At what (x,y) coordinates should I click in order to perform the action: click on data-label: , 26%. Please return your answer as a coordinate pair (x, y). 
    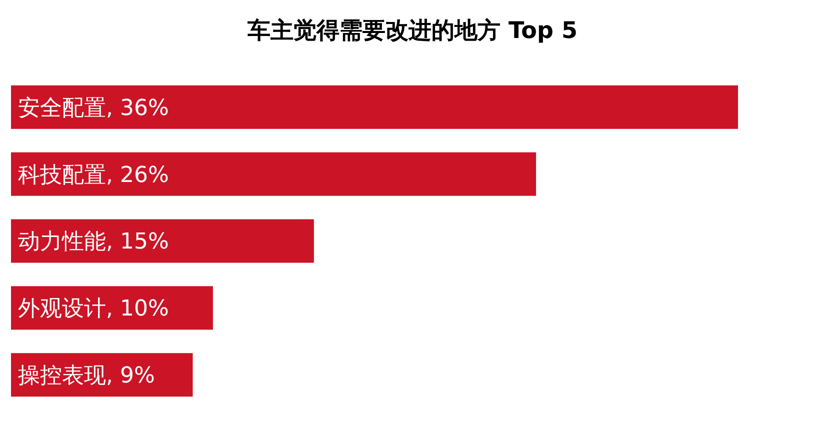
    Looking at the image, I should click on (137, 175).